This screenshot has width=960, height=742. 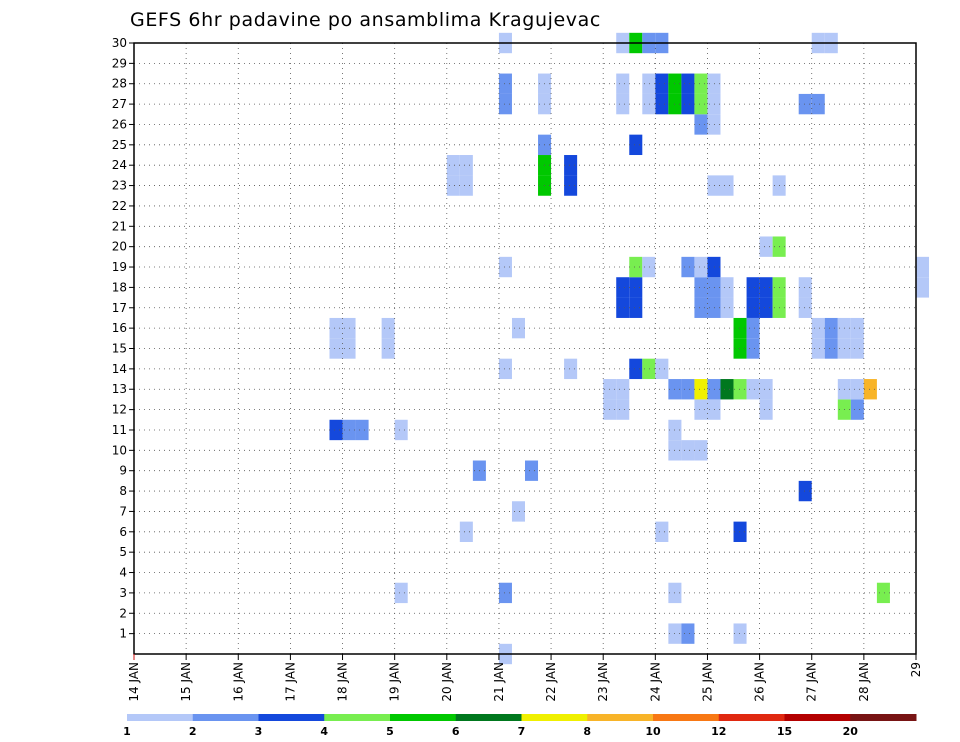 I want to click on y-tick-label: 16, so click(x=119, y=328).